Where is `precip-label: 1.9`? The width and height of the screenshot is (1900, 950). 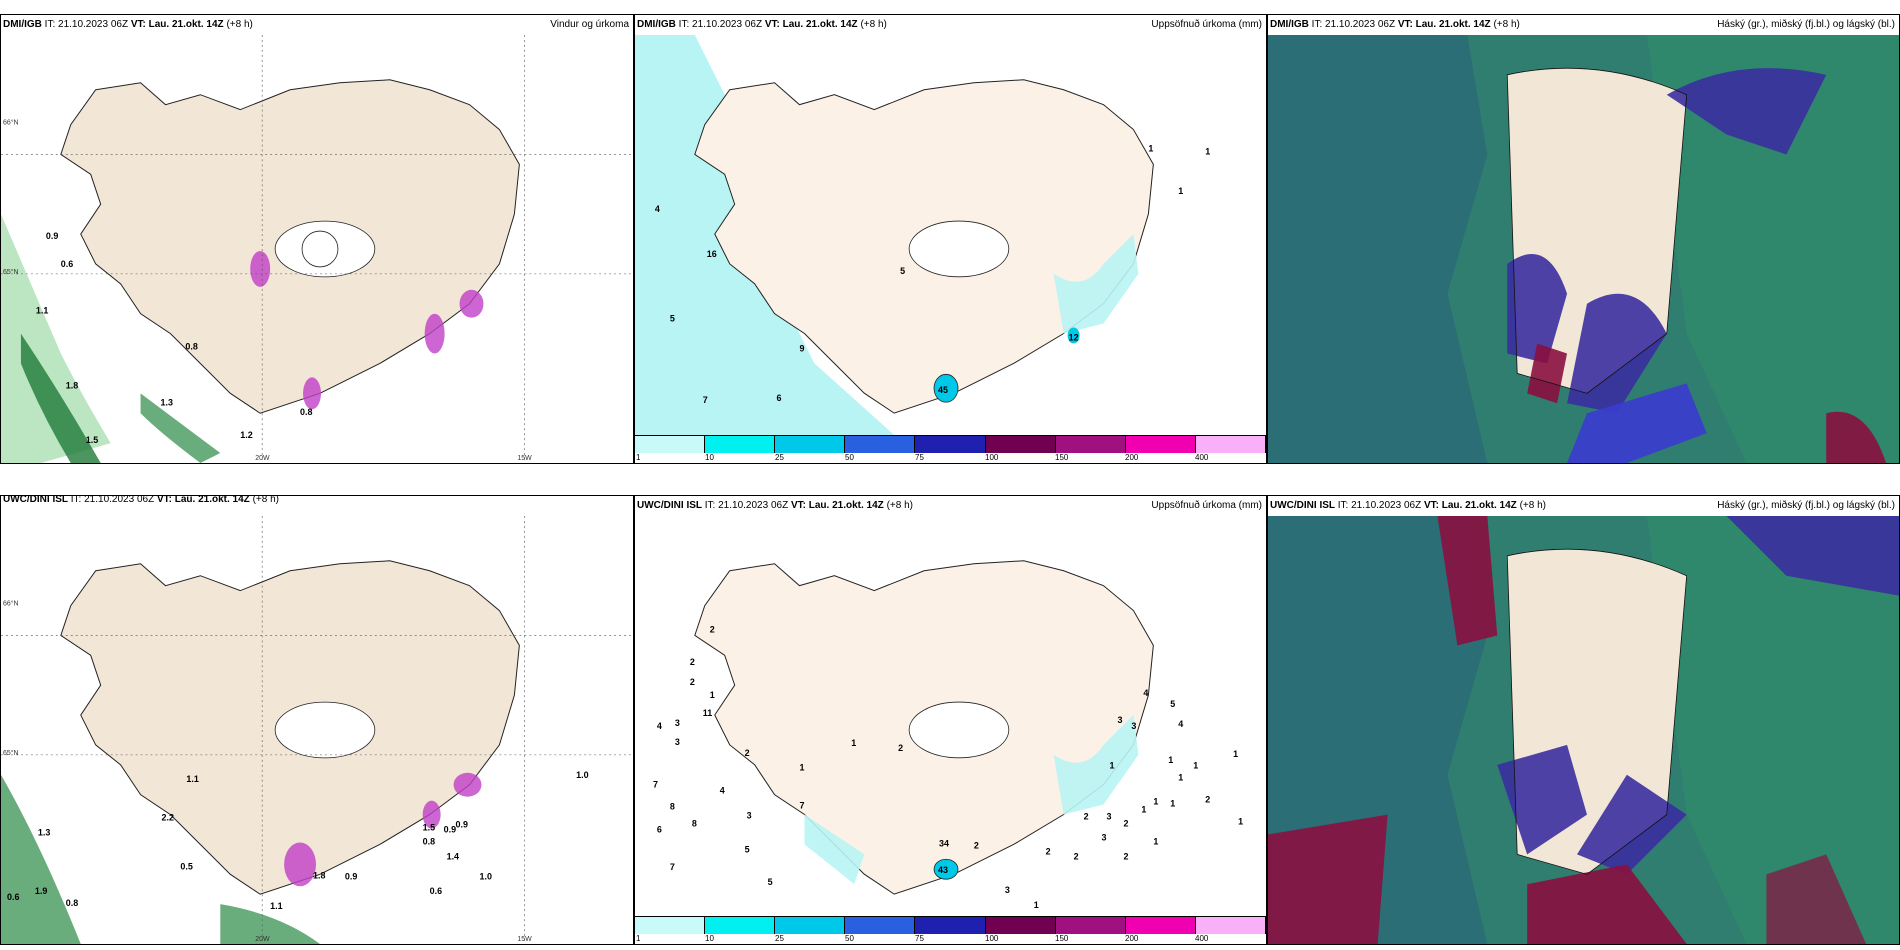
precip-label: 1.9 is located at coordinates (41, 891).